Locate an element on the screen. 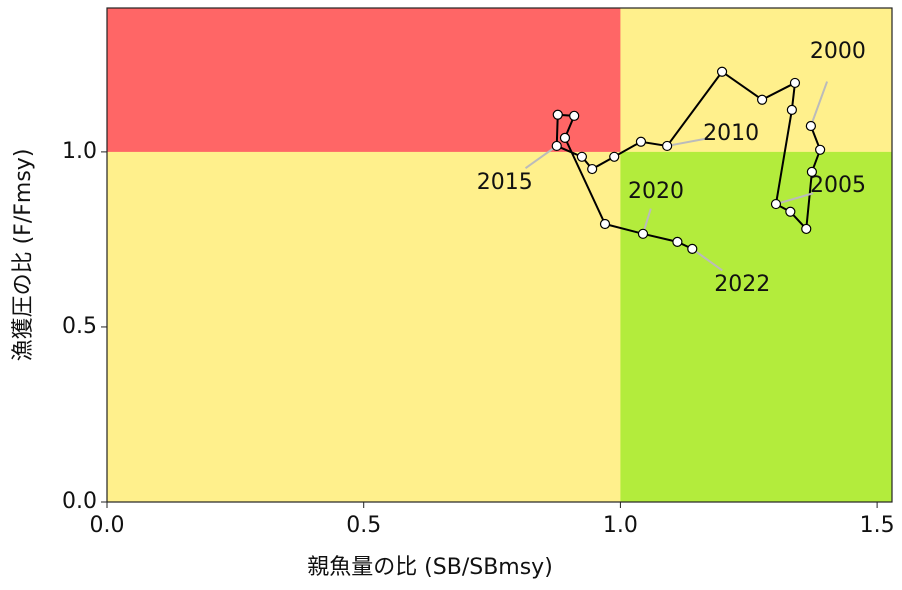 Image resolution: width=902 pixels, height=590 pixels. point-label: 2020 is located at coordinates (656, 191).